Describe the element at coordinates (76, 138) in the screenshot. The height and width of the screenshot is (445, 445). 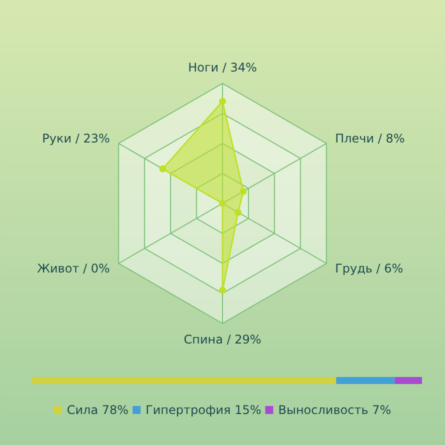
I see `spoke-label: Руки / 23%` at that location.